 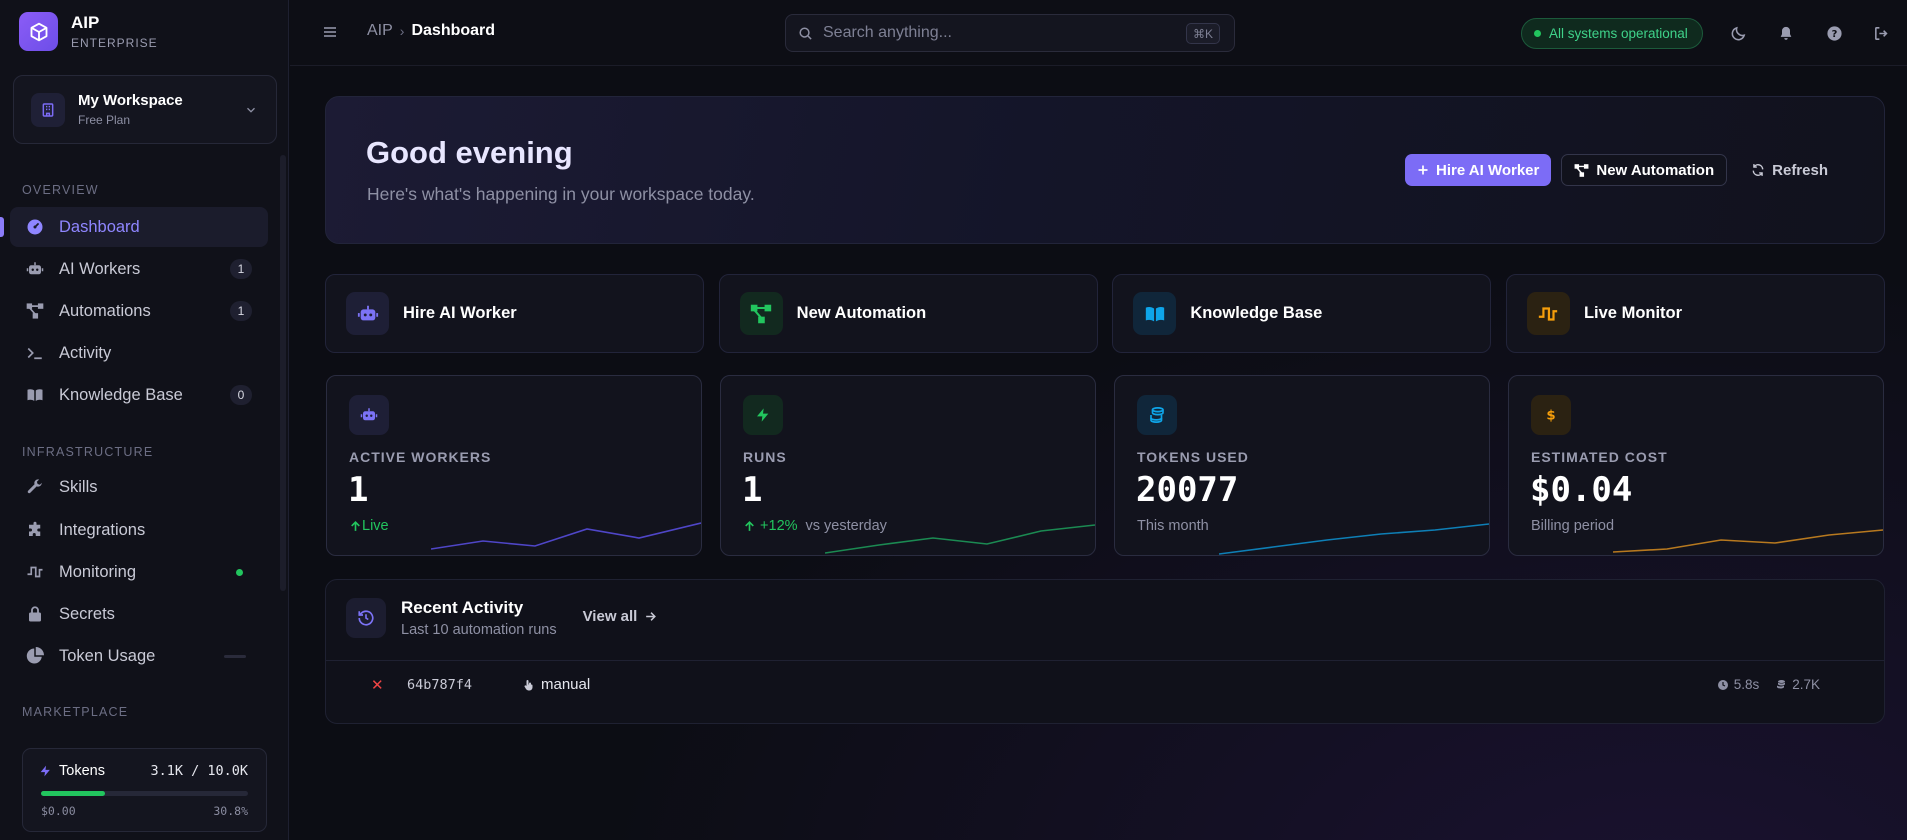 What do you see at coordinates (35, 353) in the screenshot?
I see `terminal-icon` at bounding box center [35, 353].